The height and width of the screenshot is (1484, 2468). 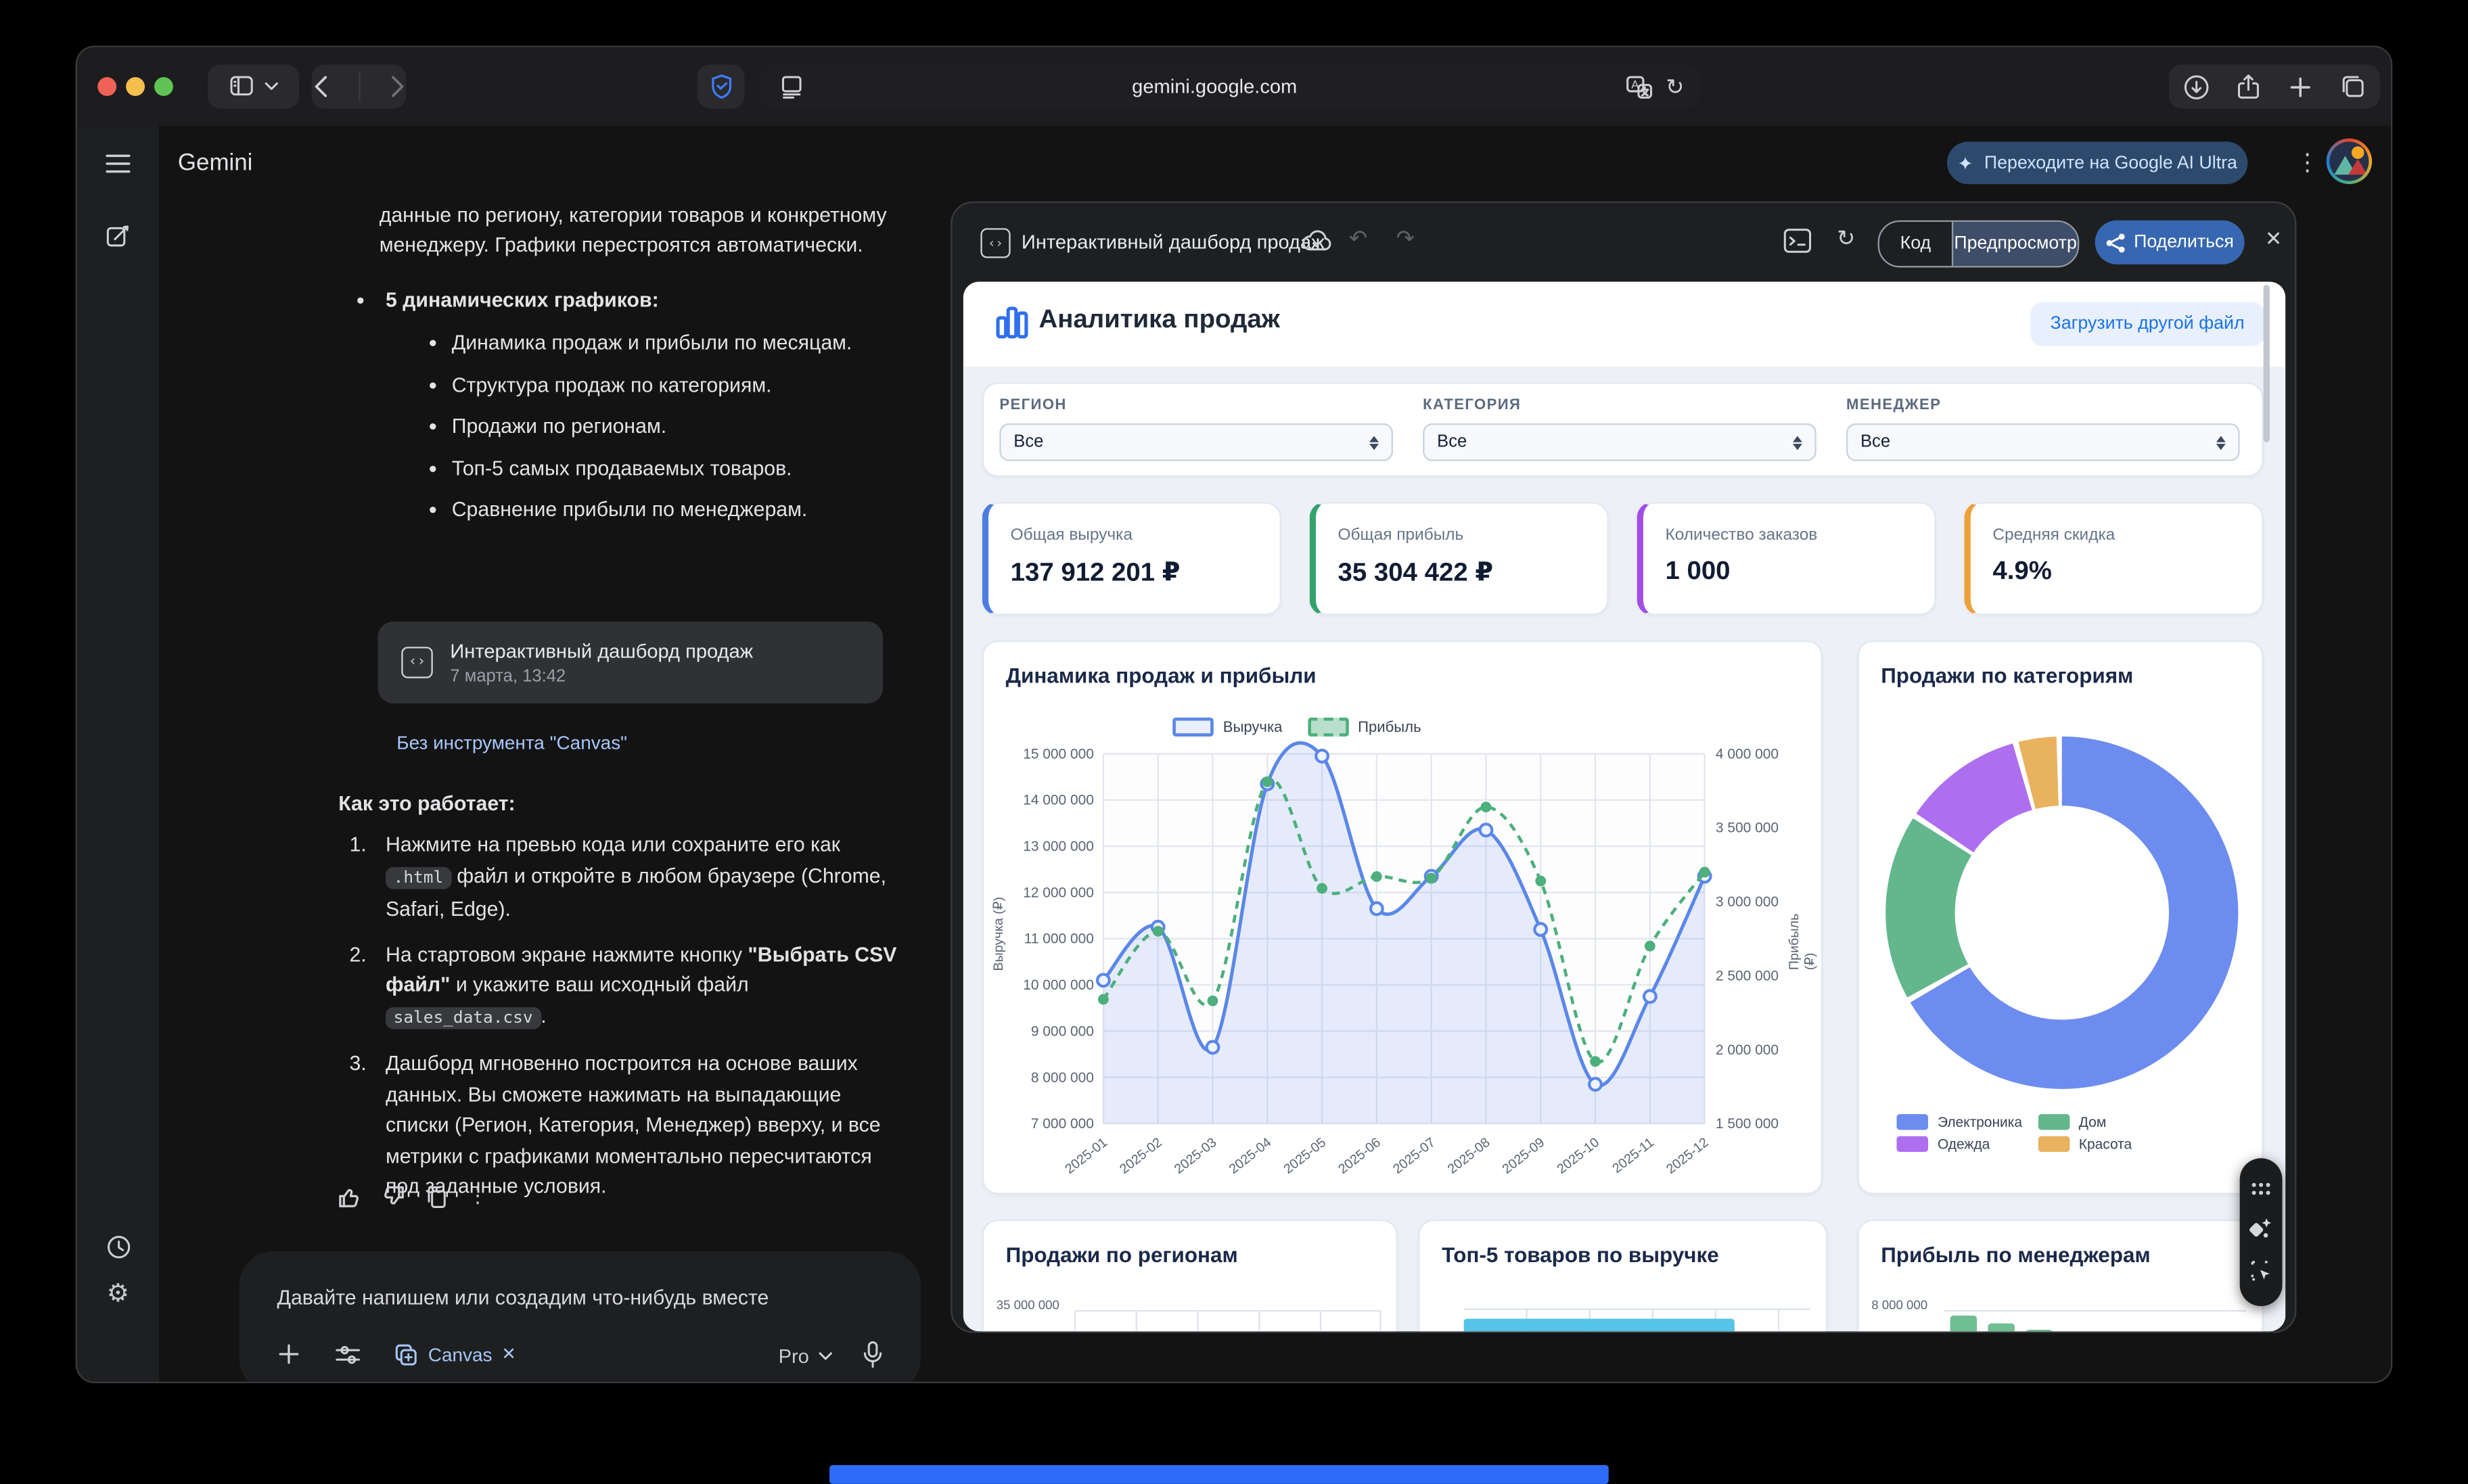 I want to click on translate-icon: A, so click(x=1639, y=87).